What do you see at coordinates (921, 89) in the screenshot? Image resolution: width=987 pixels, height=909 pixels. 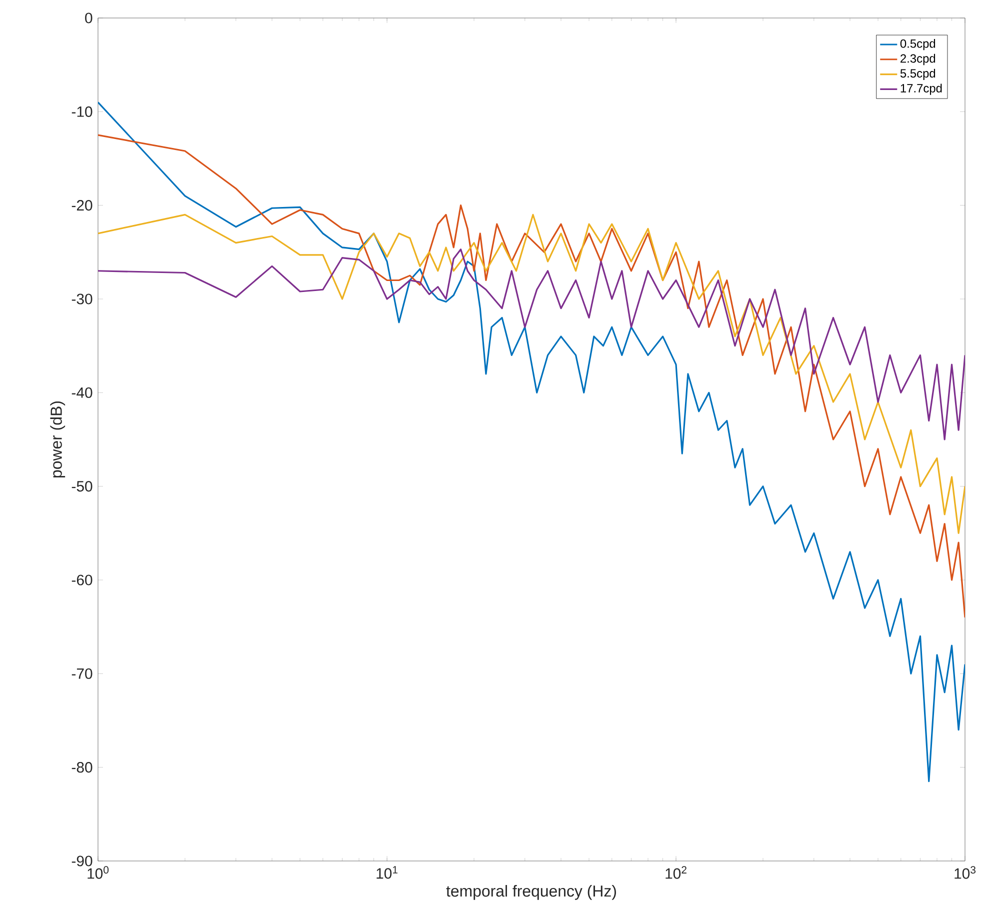 I see `legend-label: 17.7cpd` at bounding box center [921, 89].